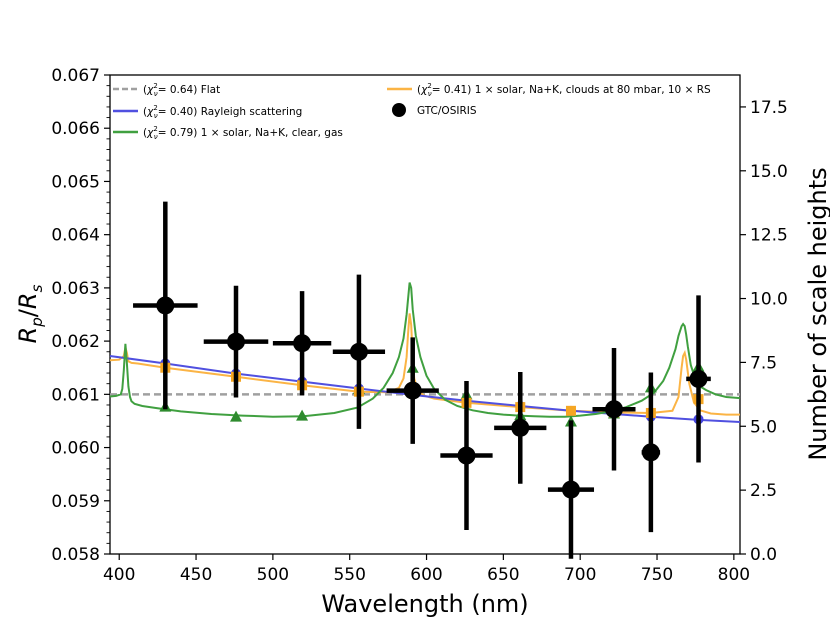 The image size is (830, 623). Describe the element at coordinates (181, 90) in the screenshot. I see `legend-flat-label: (χ2 ν= 0.64) Flat` at that location.